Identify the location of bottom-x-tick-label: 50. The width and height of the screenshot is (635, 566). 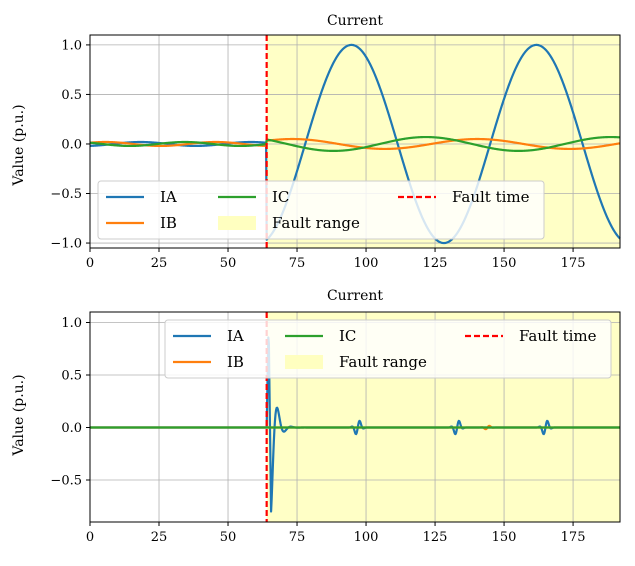
(228, 537).